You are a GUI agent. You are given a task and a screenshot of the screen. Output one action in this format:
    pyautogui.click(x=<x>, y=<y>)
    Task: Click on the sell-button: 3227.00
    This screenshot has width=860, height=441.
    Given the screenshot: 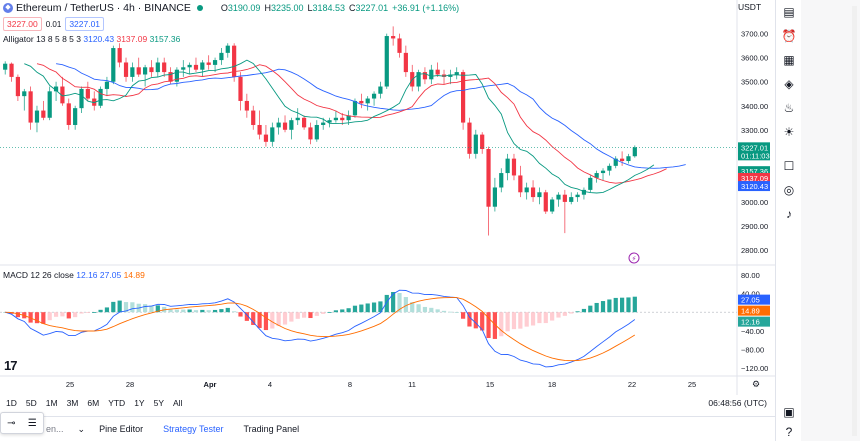 What is the action you would take?
    pyautogui.click(x=22, y=24)
    